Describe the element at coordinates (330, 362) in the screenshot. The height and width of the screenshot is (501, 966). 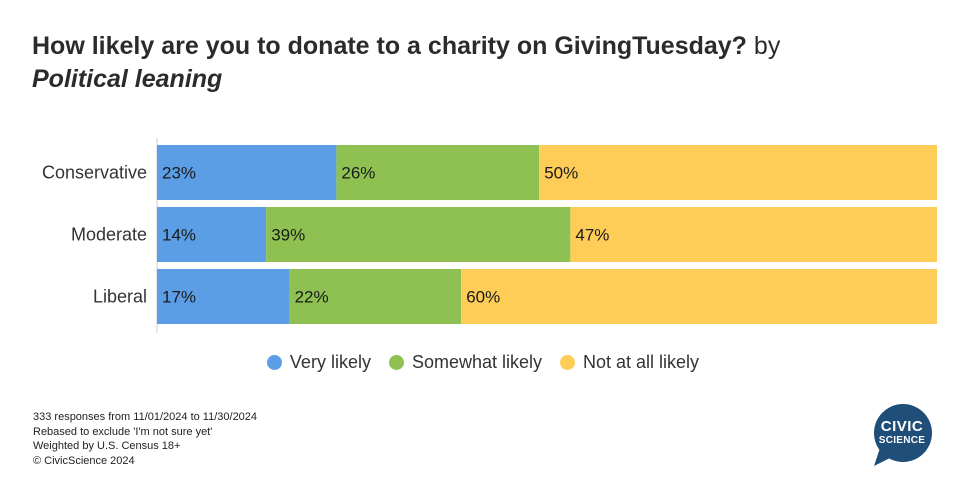
I see `legend-label: Very likely` at that location.